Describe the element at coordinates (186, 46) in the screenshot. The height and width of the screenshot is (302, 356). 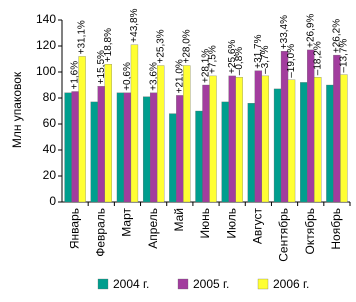
I see `growth-label: +28,0%` at that location.